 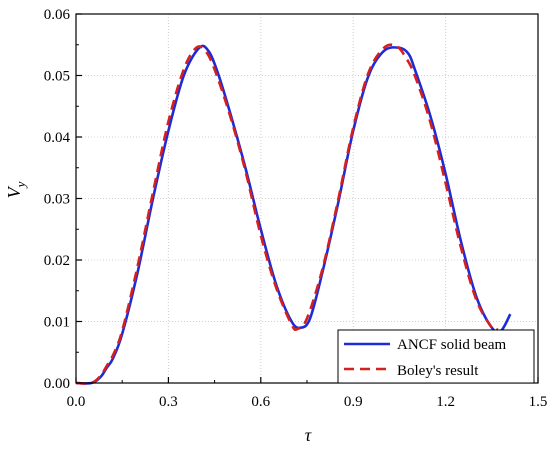 What do you see at coordinates (538, 402) in the screenshot?
I see `x-tick-label: 1.5` at bounding box center [538, 402].